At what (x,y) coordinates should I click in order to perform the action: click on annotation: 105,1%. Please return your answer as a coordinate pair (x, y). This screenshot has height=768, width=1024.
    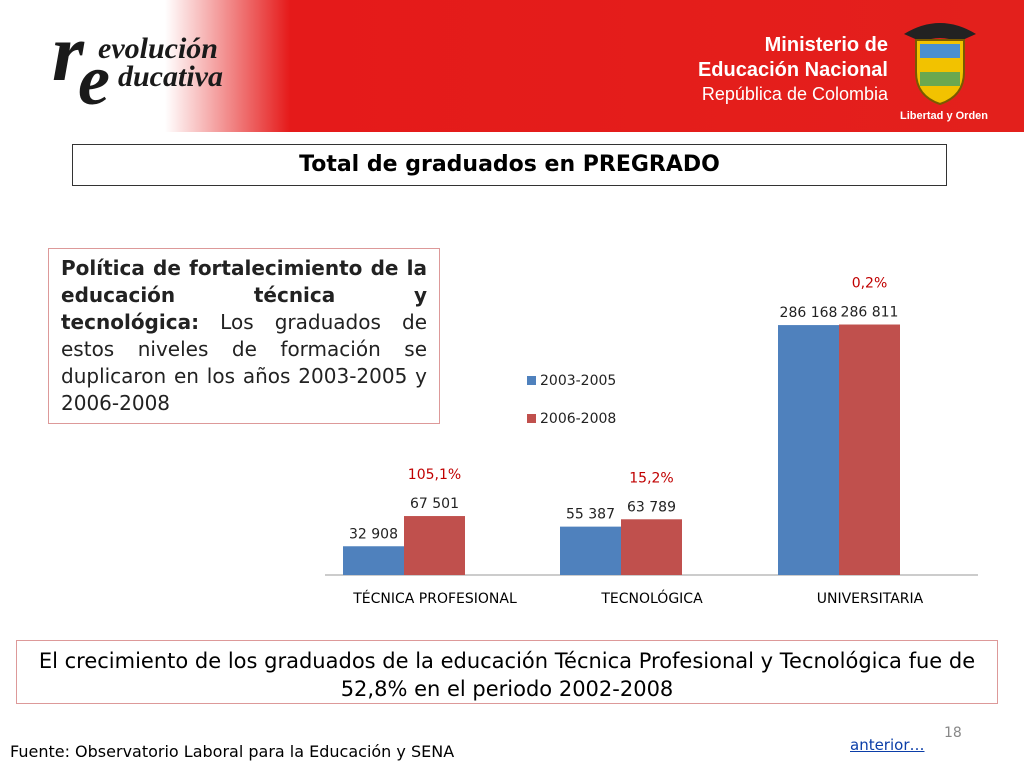
    Looking at the image, I should click on (434, 475).